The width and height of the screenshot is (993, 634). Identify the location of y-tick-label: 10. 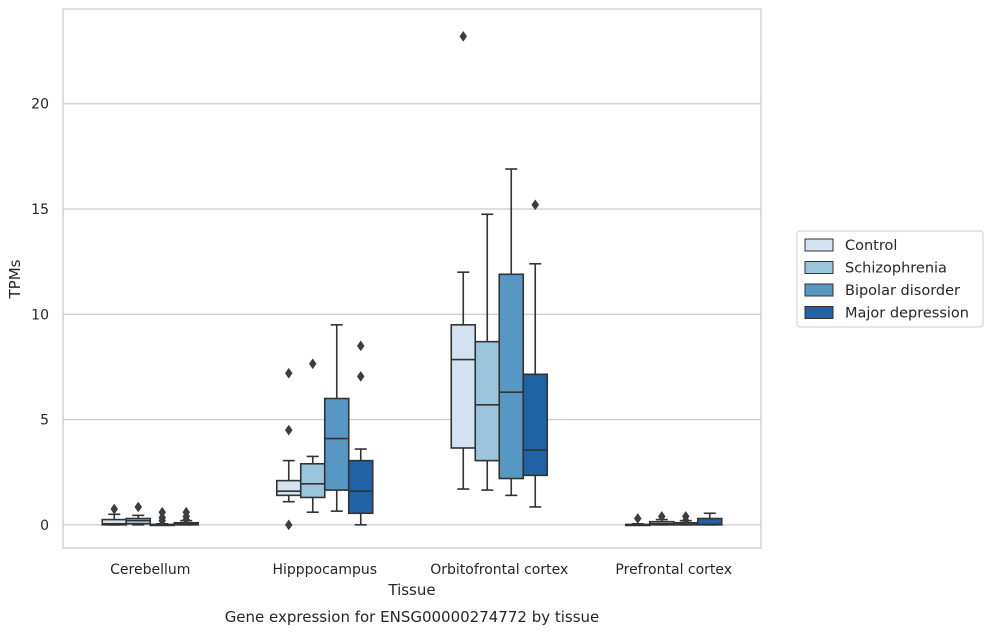
(40, 315).